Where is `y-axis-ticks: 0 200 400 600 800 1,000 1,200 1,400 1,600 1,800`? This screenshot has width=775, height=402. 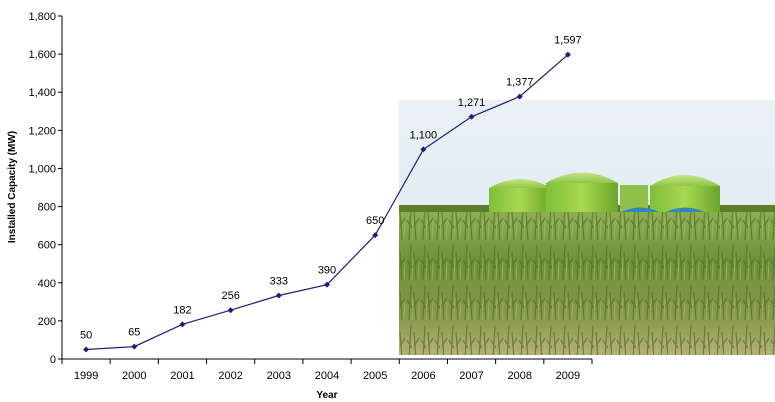
y-axis-ticks: 0 200 400 600 800 1,000 1,200 1,400 1,600 1,800 is located at coordinates (45, 188).